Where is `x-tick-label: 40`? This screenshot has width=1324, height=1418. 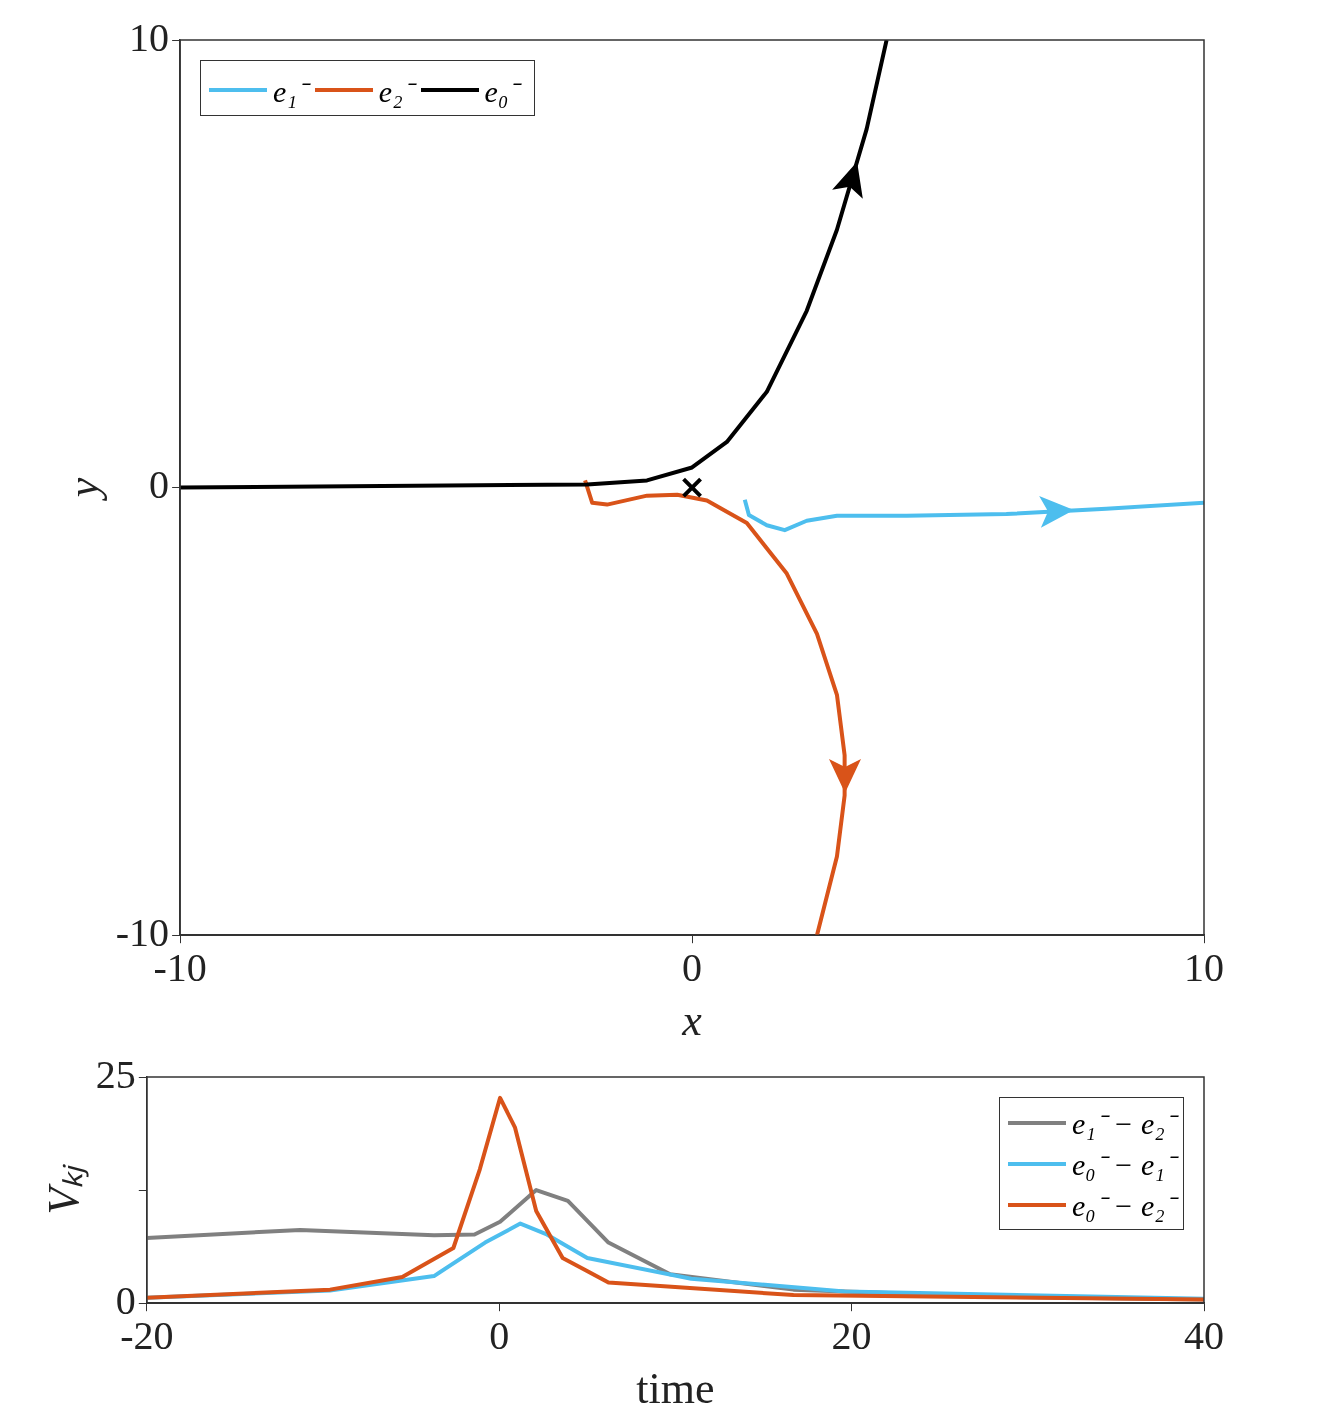 x-tick-label: 40 is located at coordinates (1204, 1335).